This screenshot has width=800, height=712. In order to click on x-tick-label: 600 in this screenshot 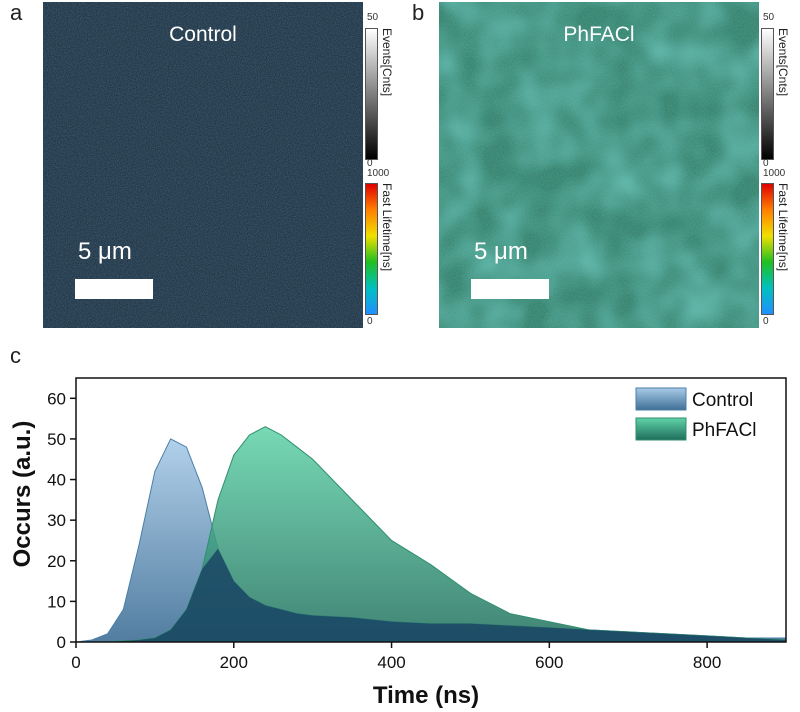, I will do `click(549, 662)`.